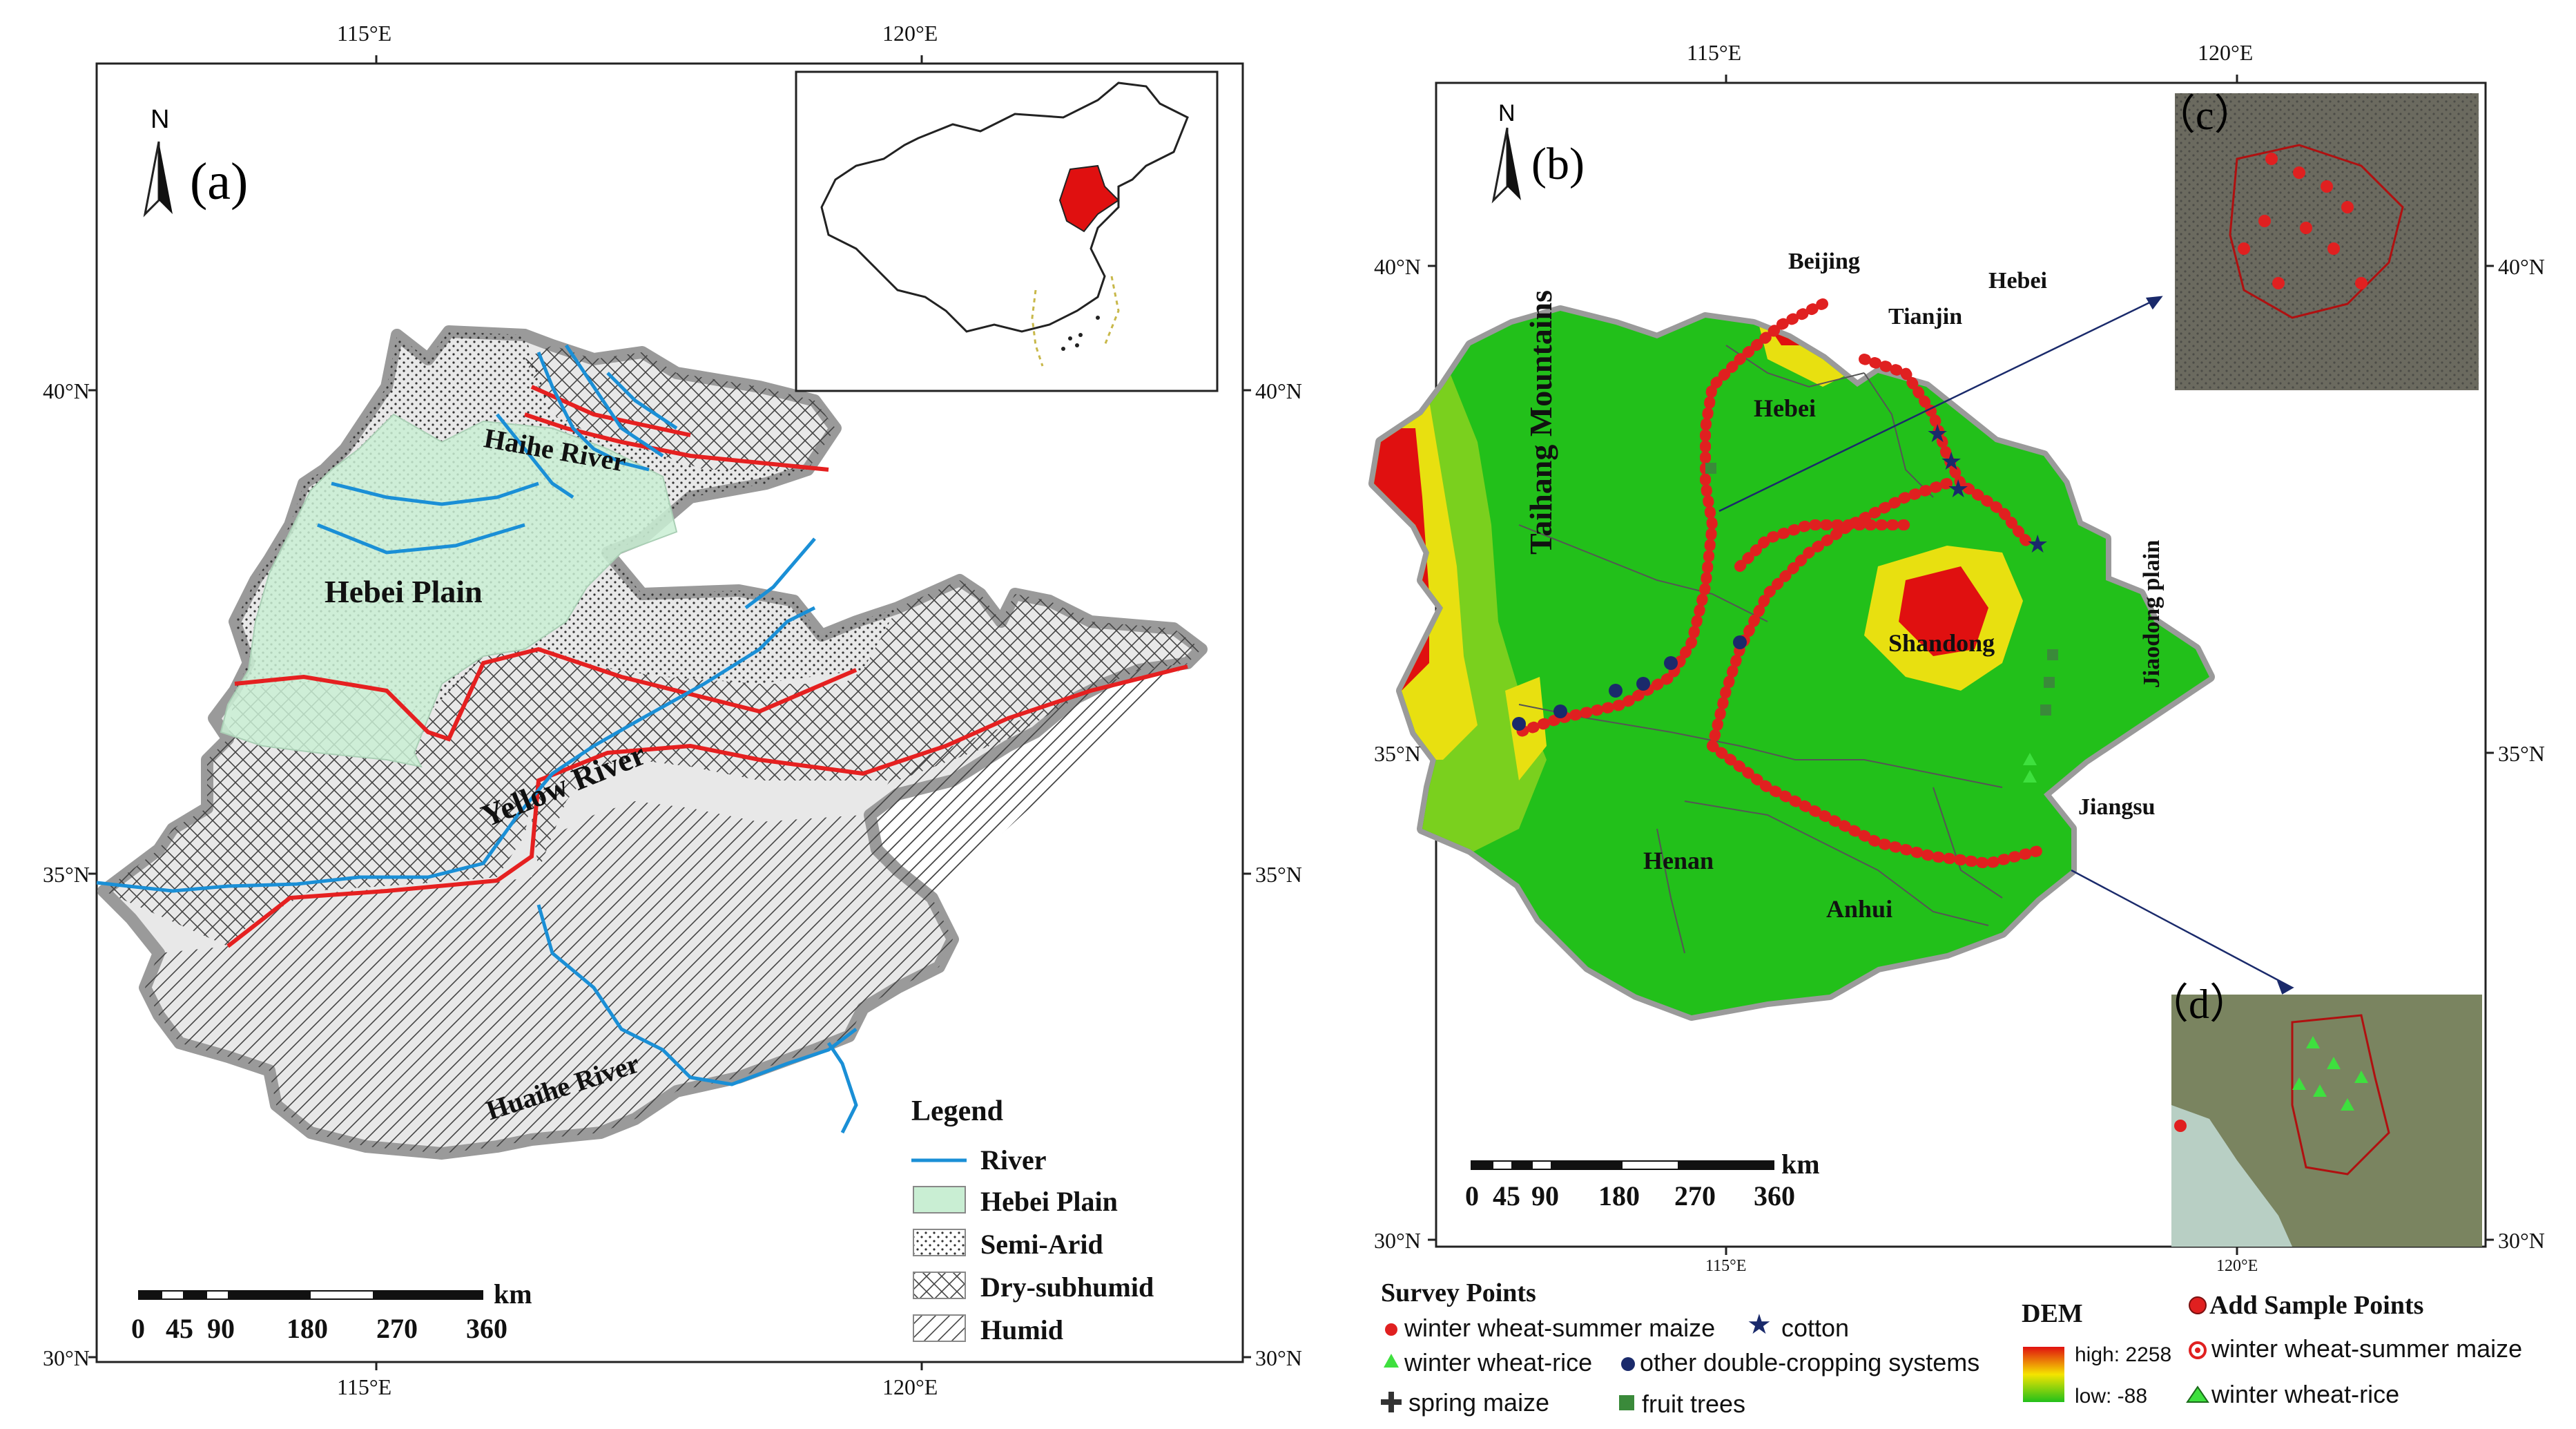 This screenshot has height=1429, width=2576. I want to click on province-borders, so click(1761, 649).